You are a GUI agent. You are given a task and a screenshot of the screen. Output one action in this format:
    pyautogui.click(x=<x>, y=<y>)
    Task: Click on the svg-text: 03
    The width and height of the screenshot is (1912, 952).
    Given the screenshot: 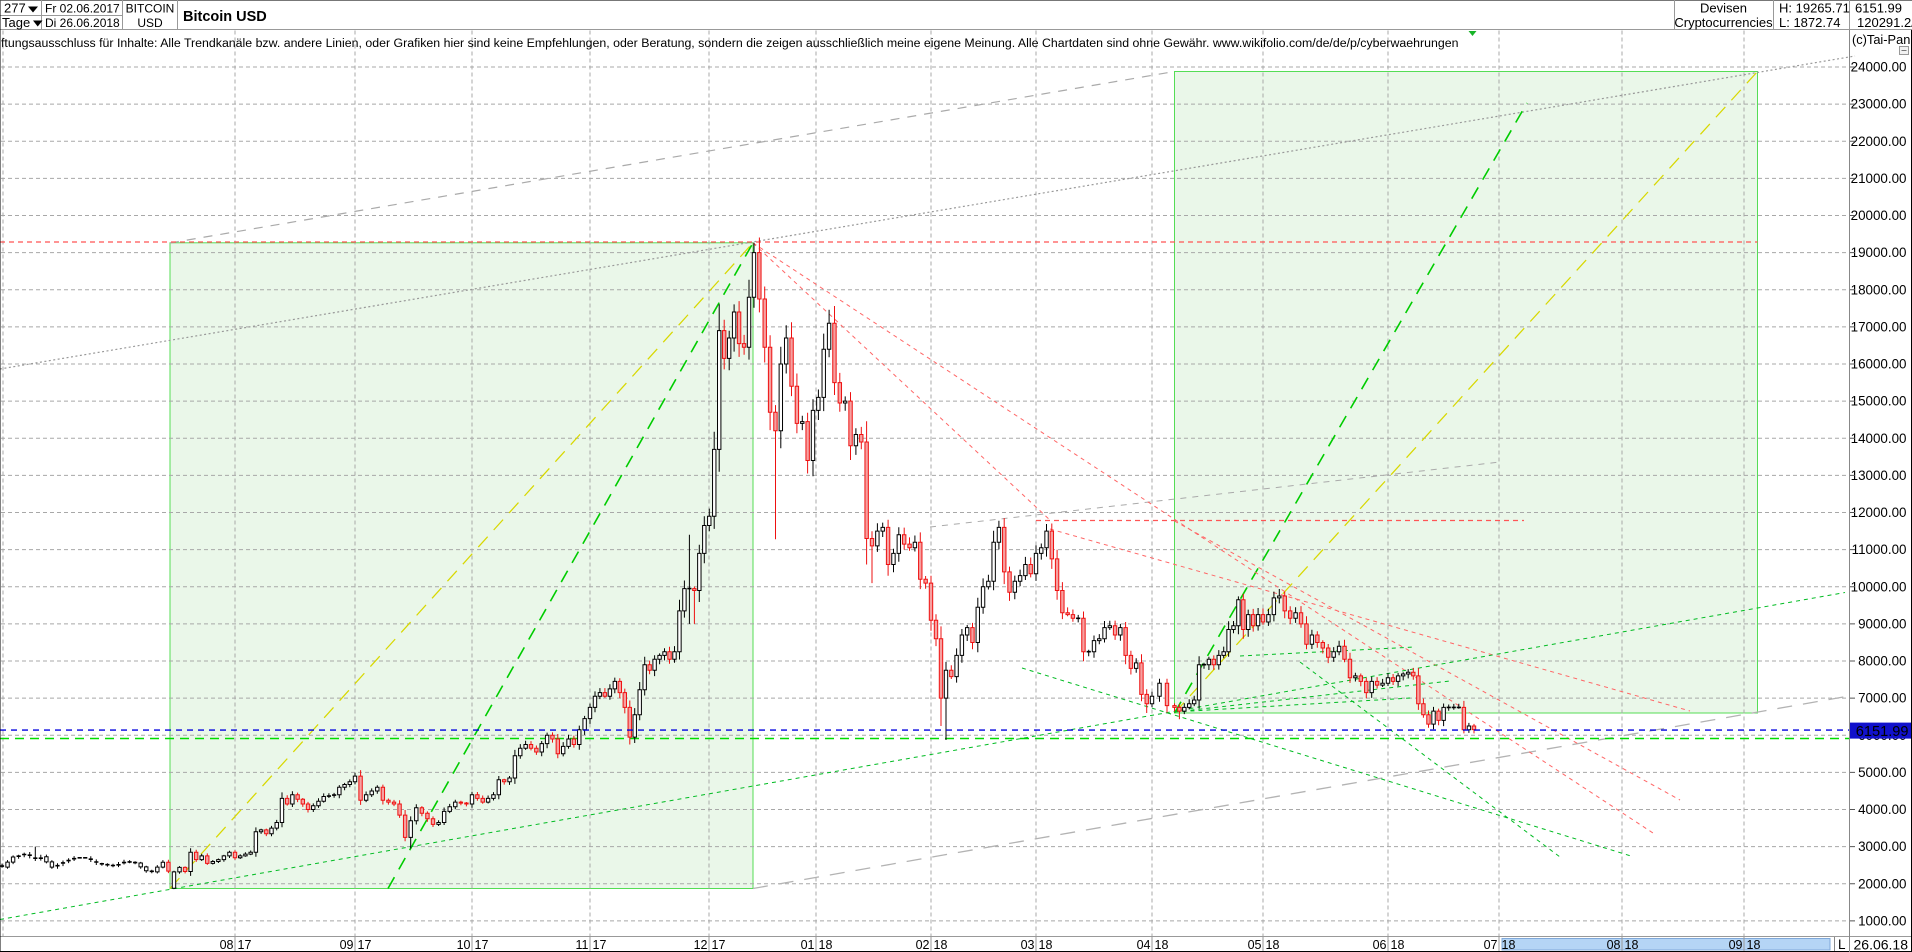 What is the action you would take?
    pyautogui.click(x=1028, y=945)
    